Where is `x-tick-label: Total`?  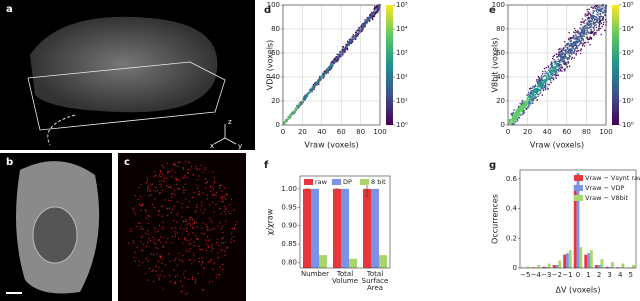 x-tick-label: Total is located at coordinates (374, 274).